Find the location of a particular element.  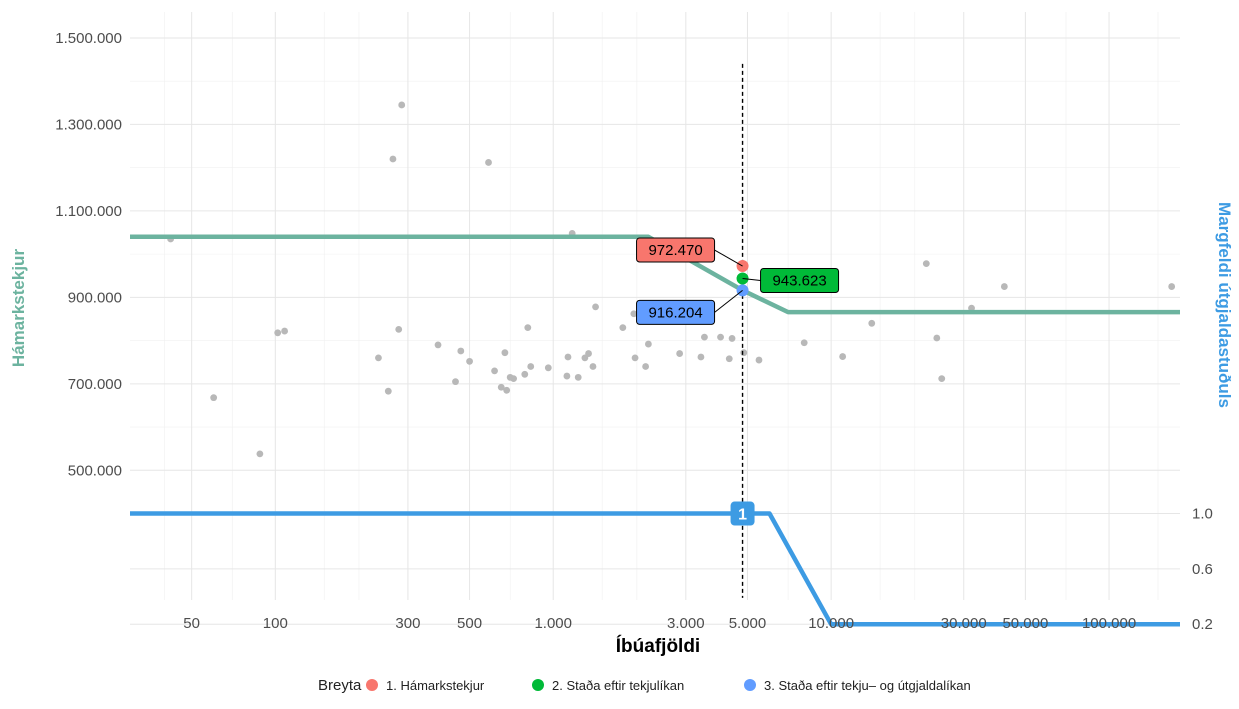

callout-label: 943.623 is located at coordinates (799, 280).